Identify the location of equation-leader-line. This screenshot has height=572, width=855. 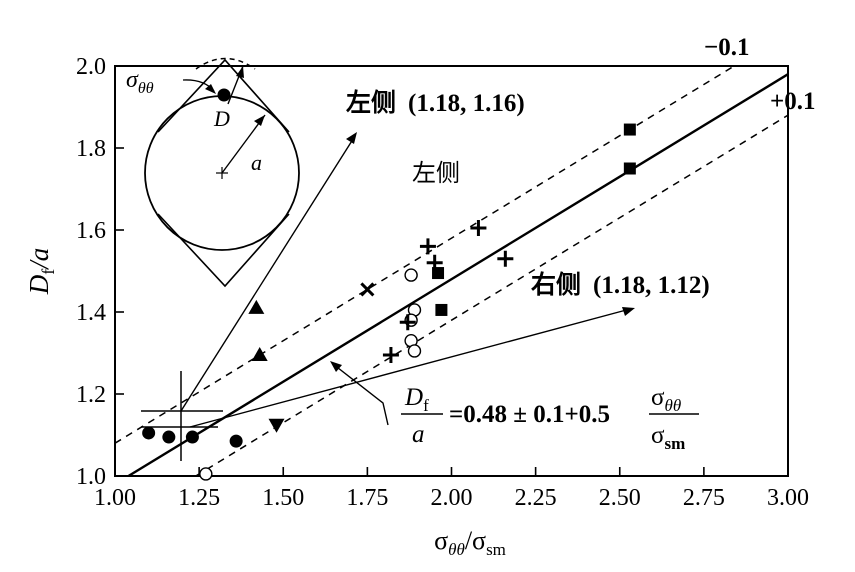
(360, 394).